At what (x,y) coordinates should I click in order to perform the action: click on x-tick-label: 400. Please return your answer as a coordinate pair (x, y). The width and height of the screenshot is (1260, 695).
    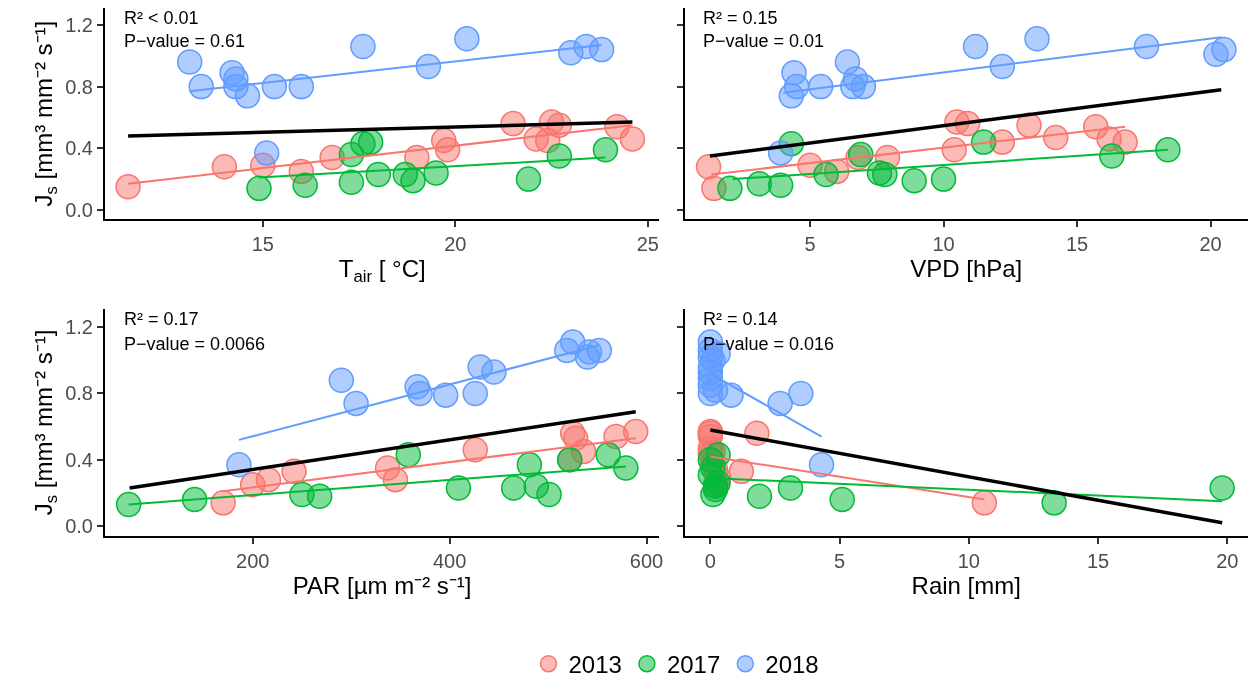
    Looking at the image, I should click on (449, 561).